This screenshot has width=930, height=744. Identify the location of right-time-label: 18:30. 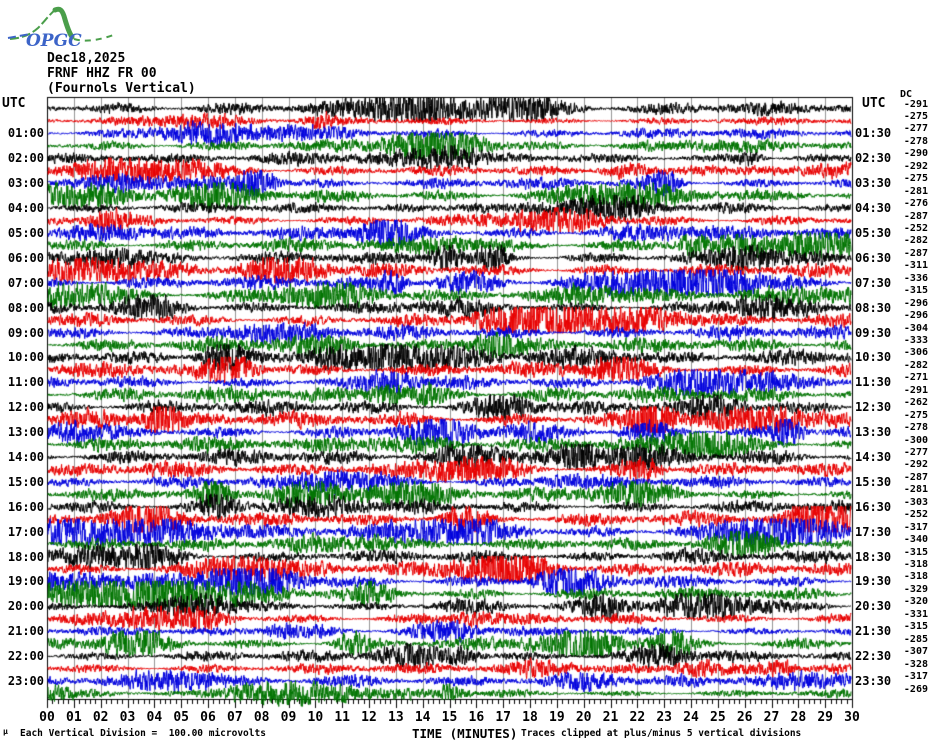
(873, 556).